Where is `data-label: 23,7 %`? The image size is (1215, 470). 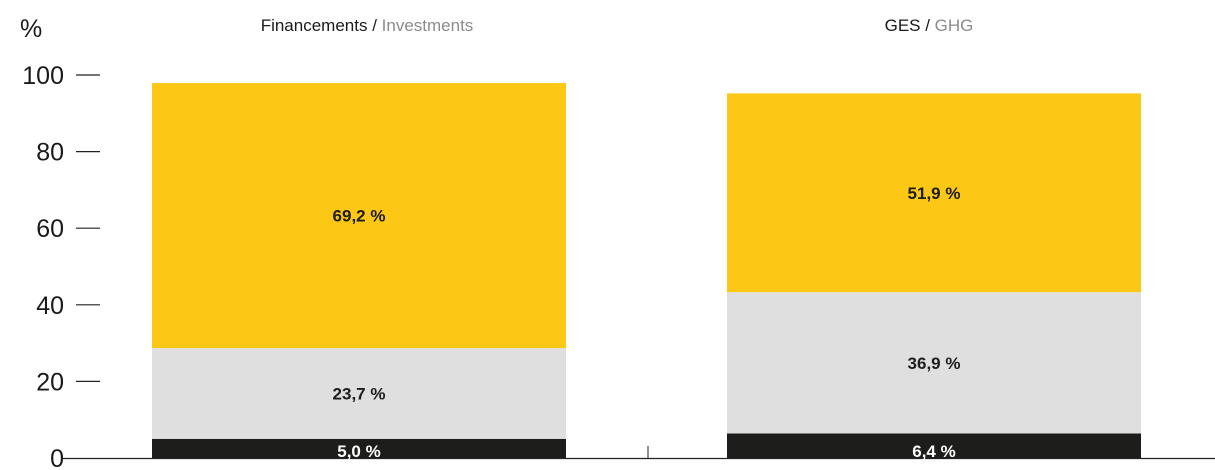
data-label: 23,7 % is located at coordinates (359, 393).